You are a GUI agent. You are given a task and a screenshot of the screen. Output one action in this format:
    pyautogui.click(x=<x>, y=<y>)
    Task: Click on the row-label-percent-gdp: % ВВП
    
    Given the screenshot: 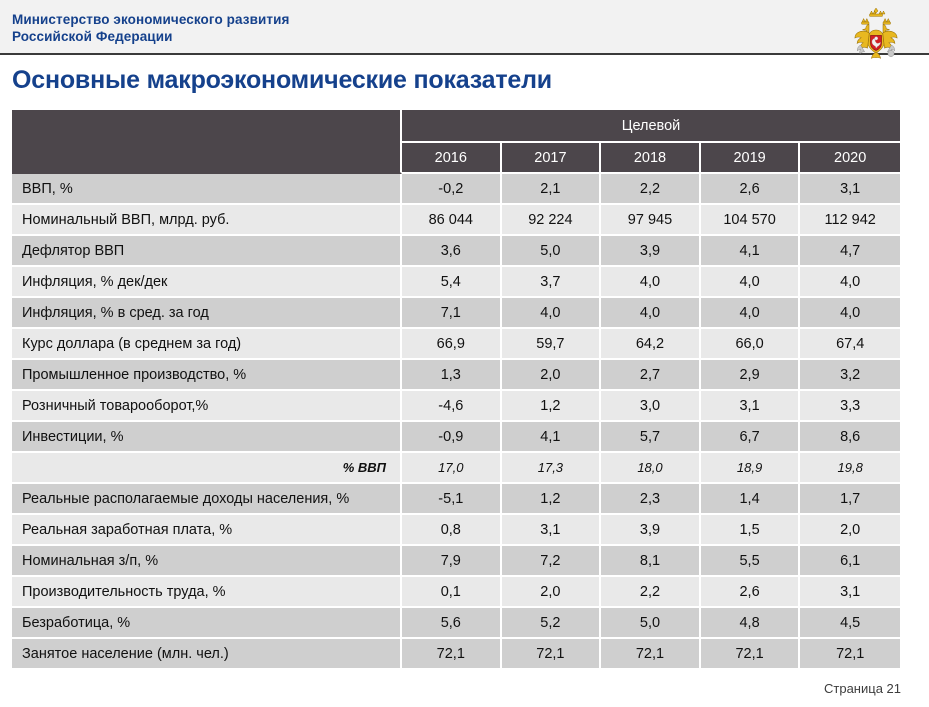 What is the action you would take?
    pyautogui.click(x=207, y=468)
    